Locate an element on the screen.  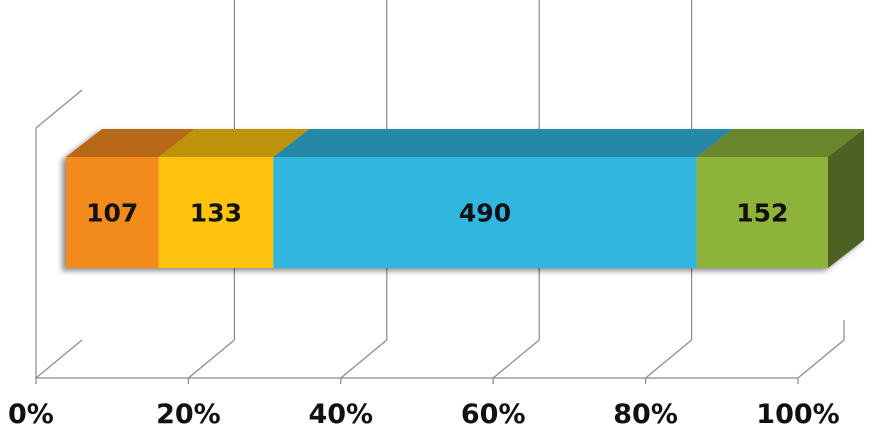
x-tick-label: 0% is located at coordinates (31, 412).